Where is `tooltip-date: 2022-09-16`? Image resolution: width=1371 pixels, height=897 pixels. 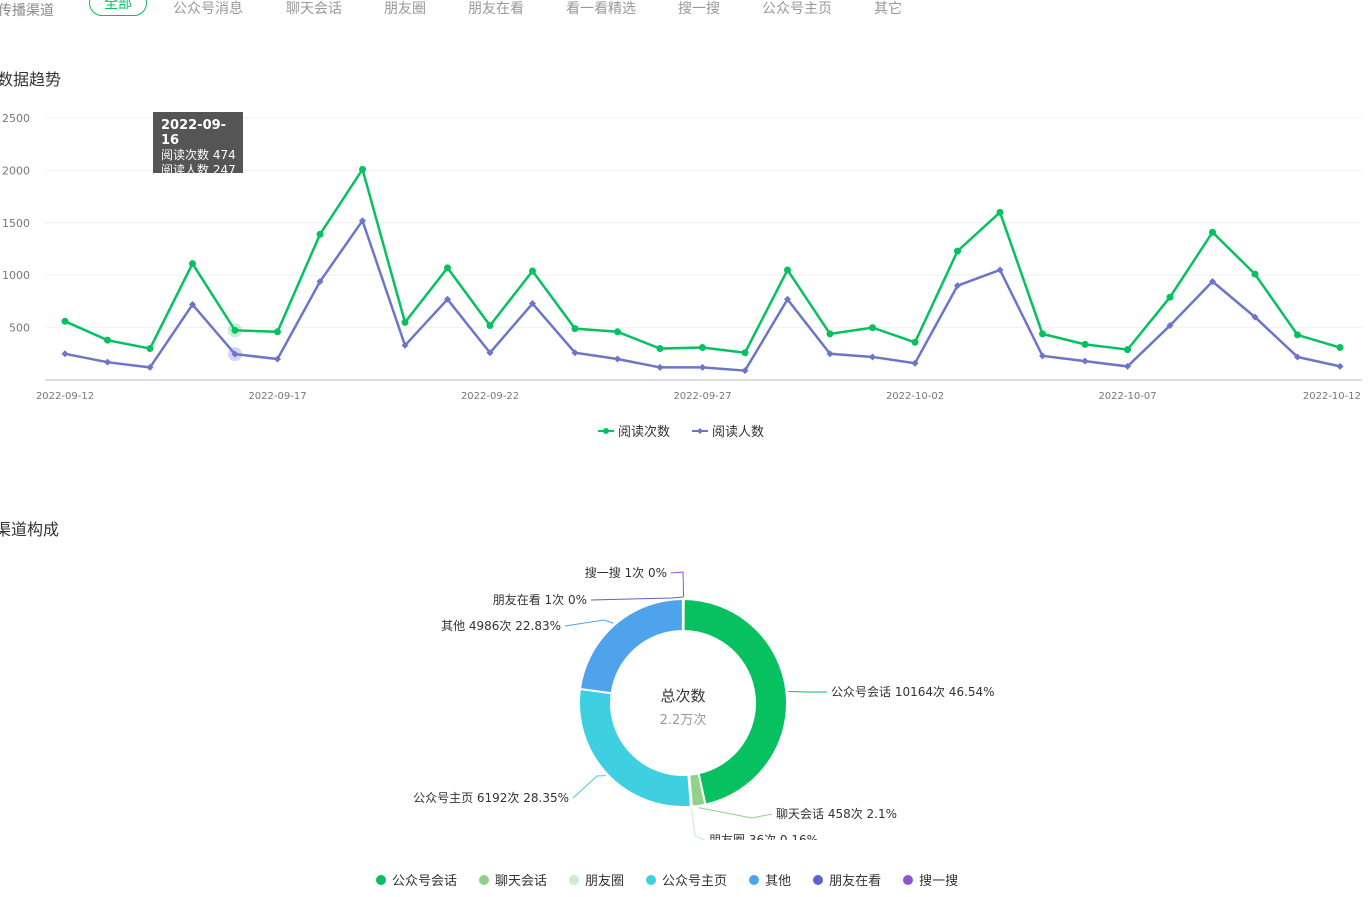
tooltip-date: 2022-09-16 is located at coordinates (194, 133).